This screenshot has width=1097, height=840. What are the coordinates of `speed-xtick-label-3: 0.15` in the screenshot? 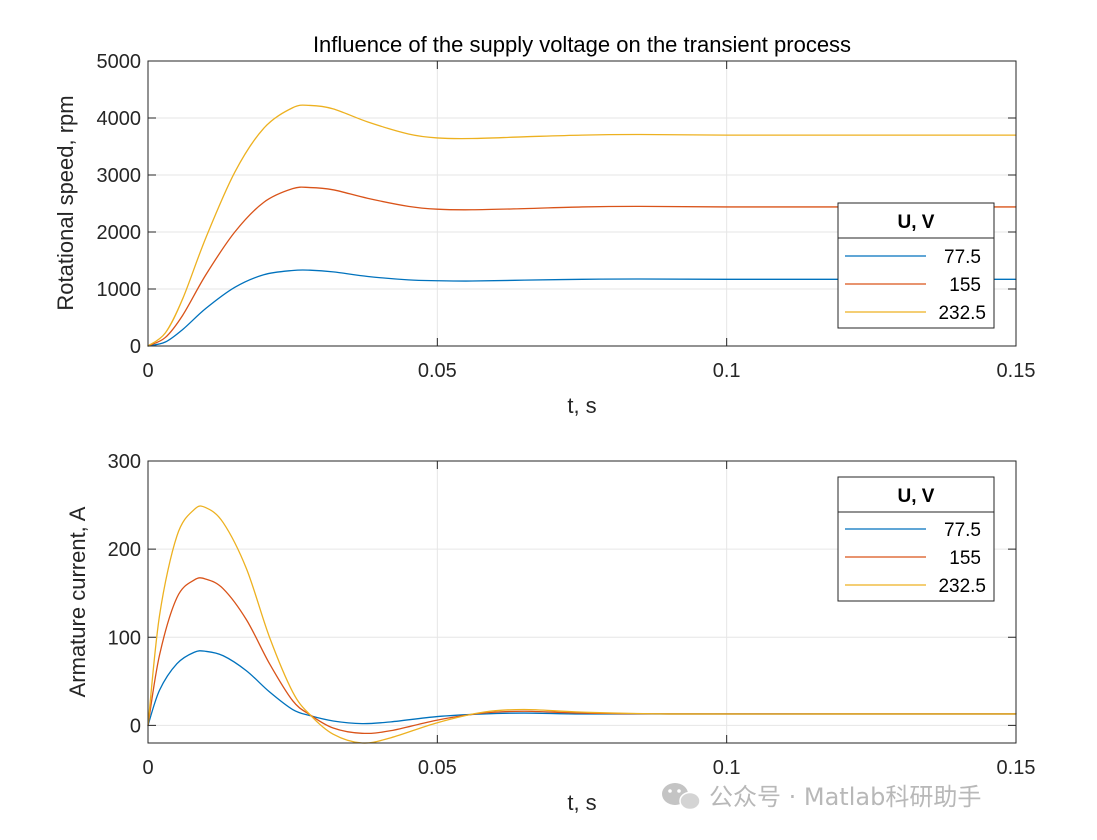 It's located at (1016, 371).